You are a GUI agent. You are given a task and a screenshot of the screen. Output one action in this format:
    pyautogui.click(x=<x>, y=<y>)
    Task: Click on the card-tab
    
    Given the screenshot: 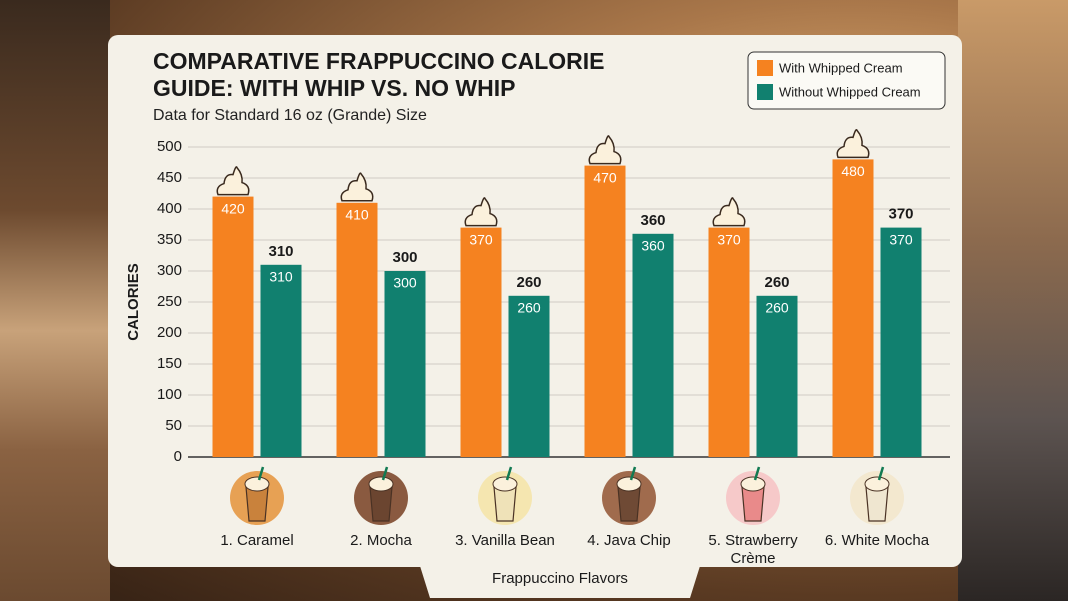 What is the action you would take?
    pyautogui.click(x=560, y=582)
    